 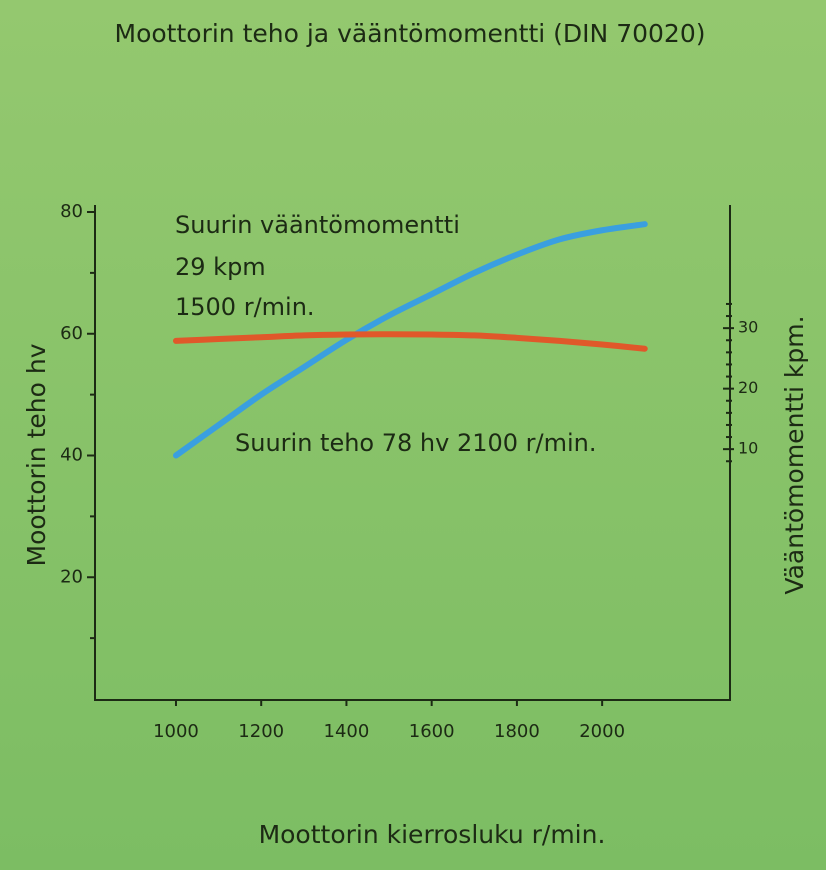 What do you see at coordinates (416, 443) in the screenshot?
I see `annotation: Suurin teho 78 hv 2100 r/min.` at bounding box center [416, 443].